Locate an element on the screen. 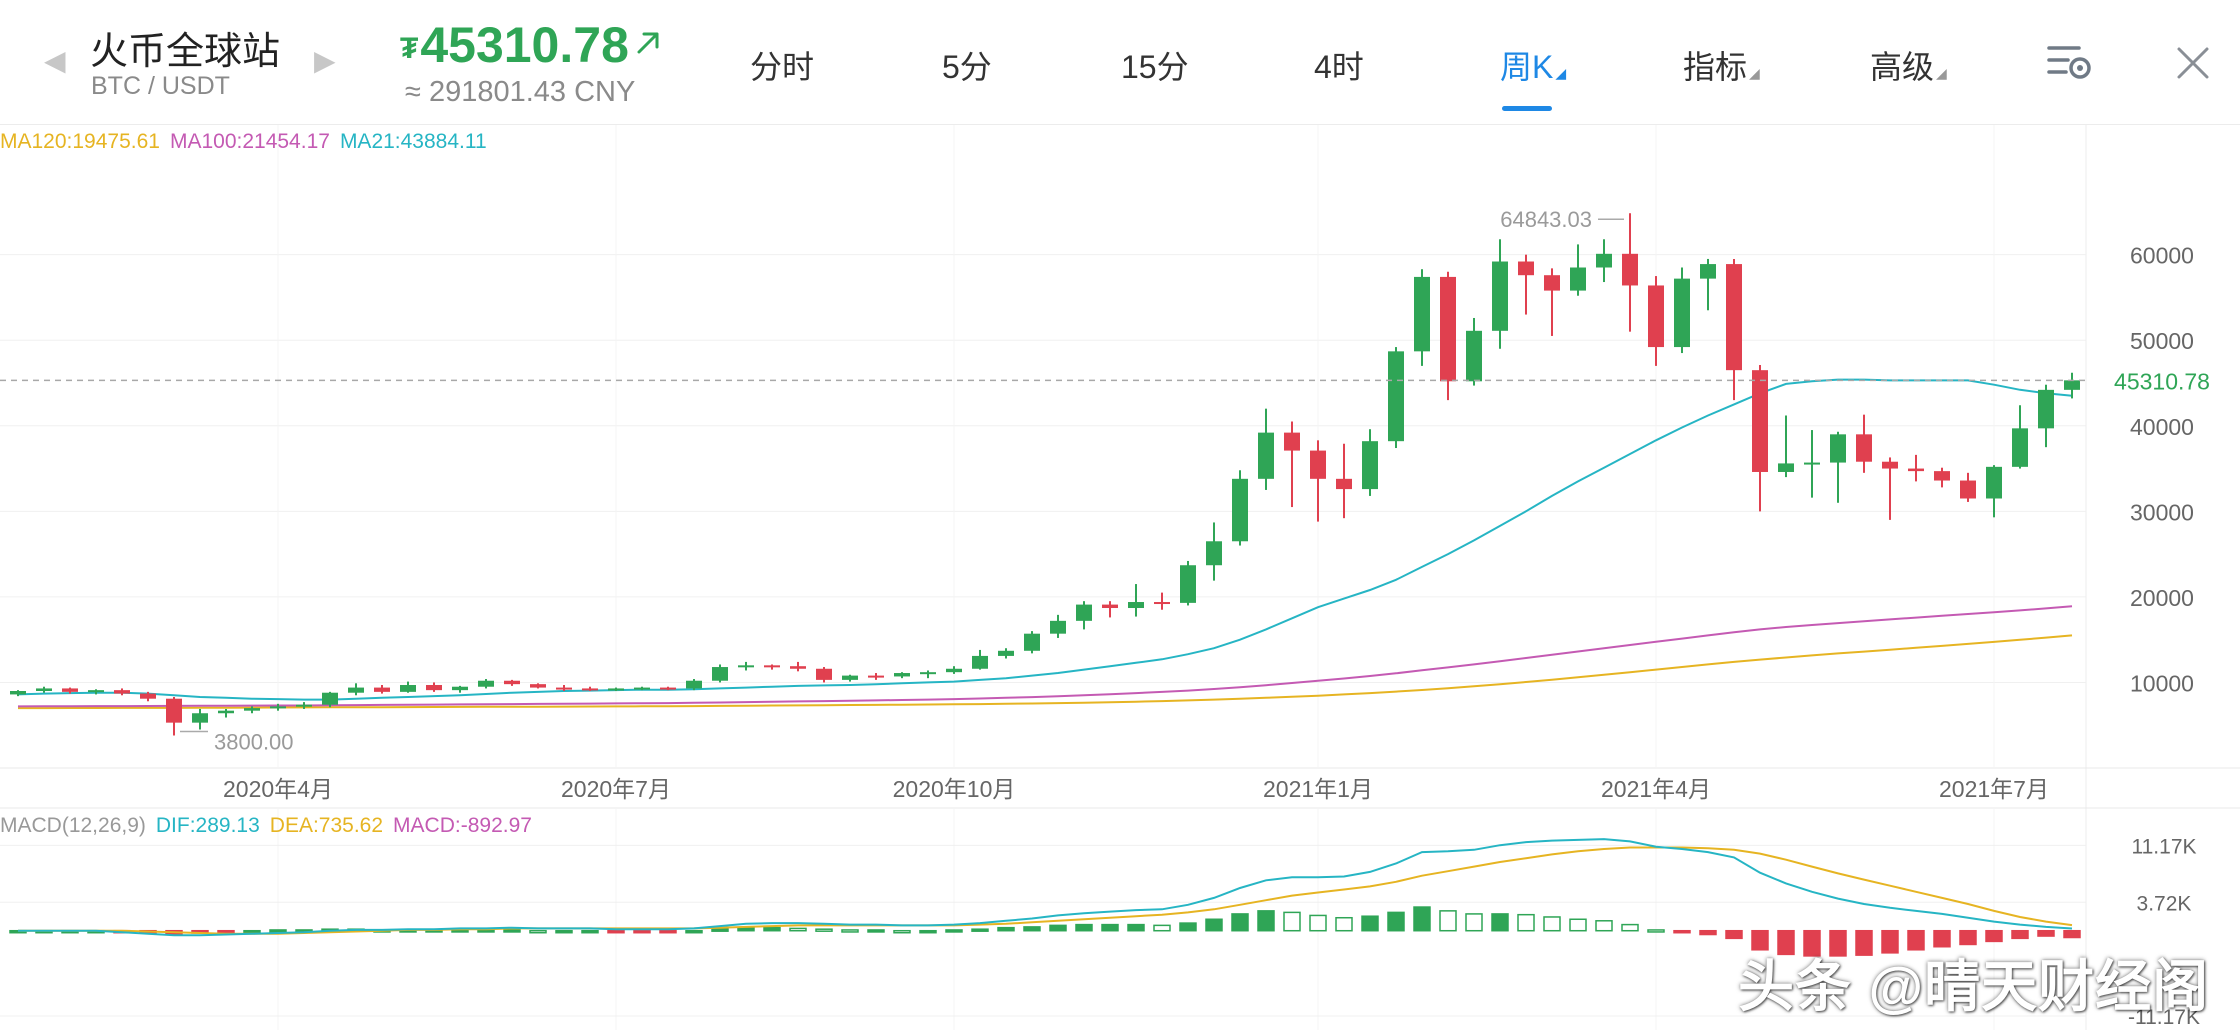 This screenshot has height=1030, width=2240. chart-settings-icon is located at coordinates (2070, 62).